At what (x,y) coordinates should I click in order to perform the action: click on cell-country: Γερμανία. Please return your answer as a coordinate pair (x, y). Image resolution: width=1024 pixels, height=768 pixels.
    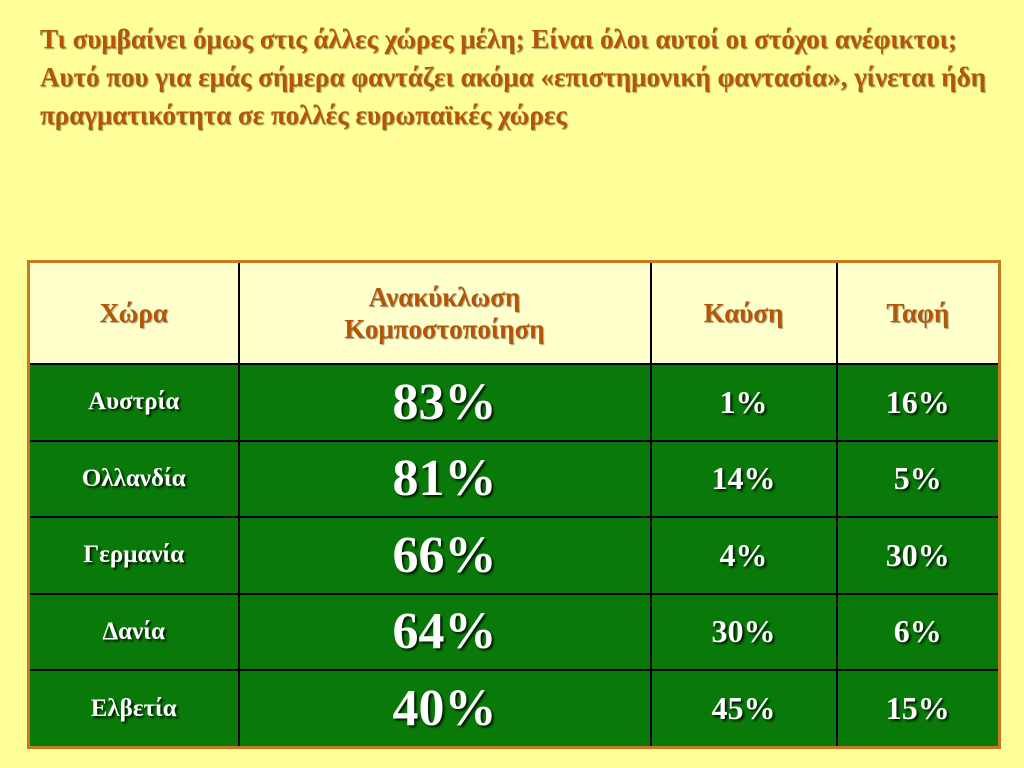
    Looking at the image, I should click on (133, 555).